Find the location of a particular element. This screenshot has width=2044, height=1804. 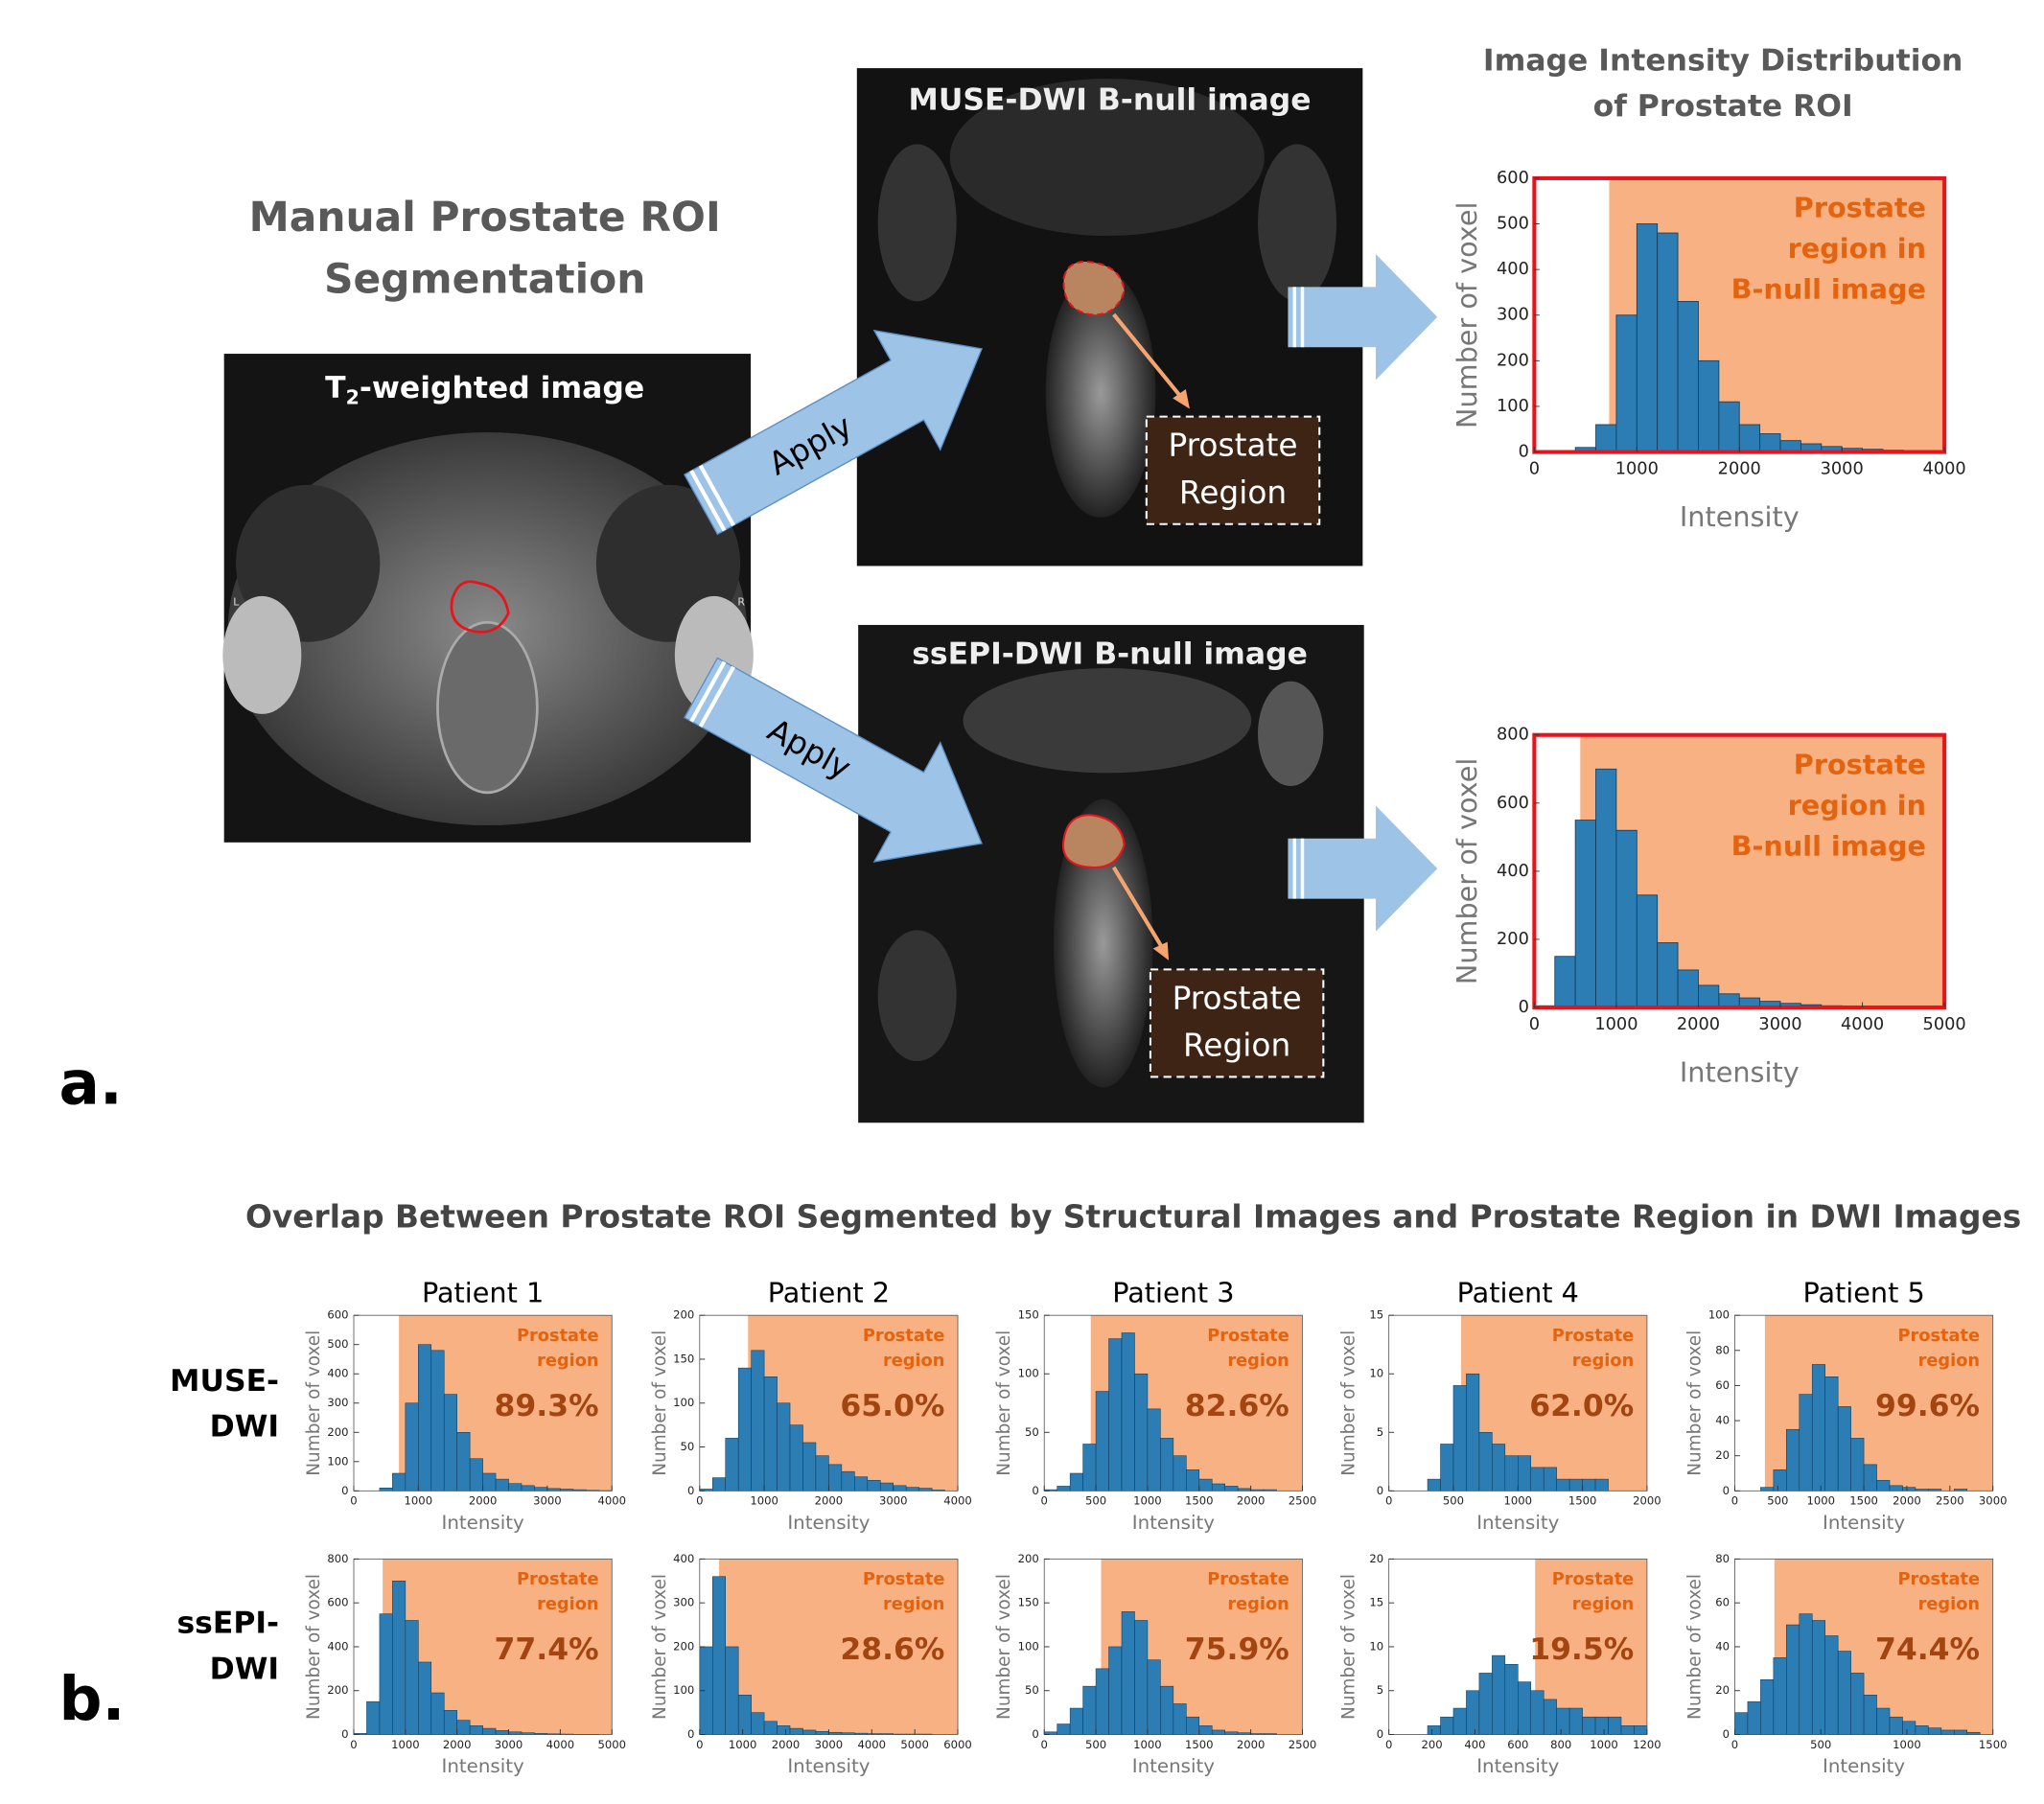

x-tick-label: 800 is located at coordinates (1561, 1744).